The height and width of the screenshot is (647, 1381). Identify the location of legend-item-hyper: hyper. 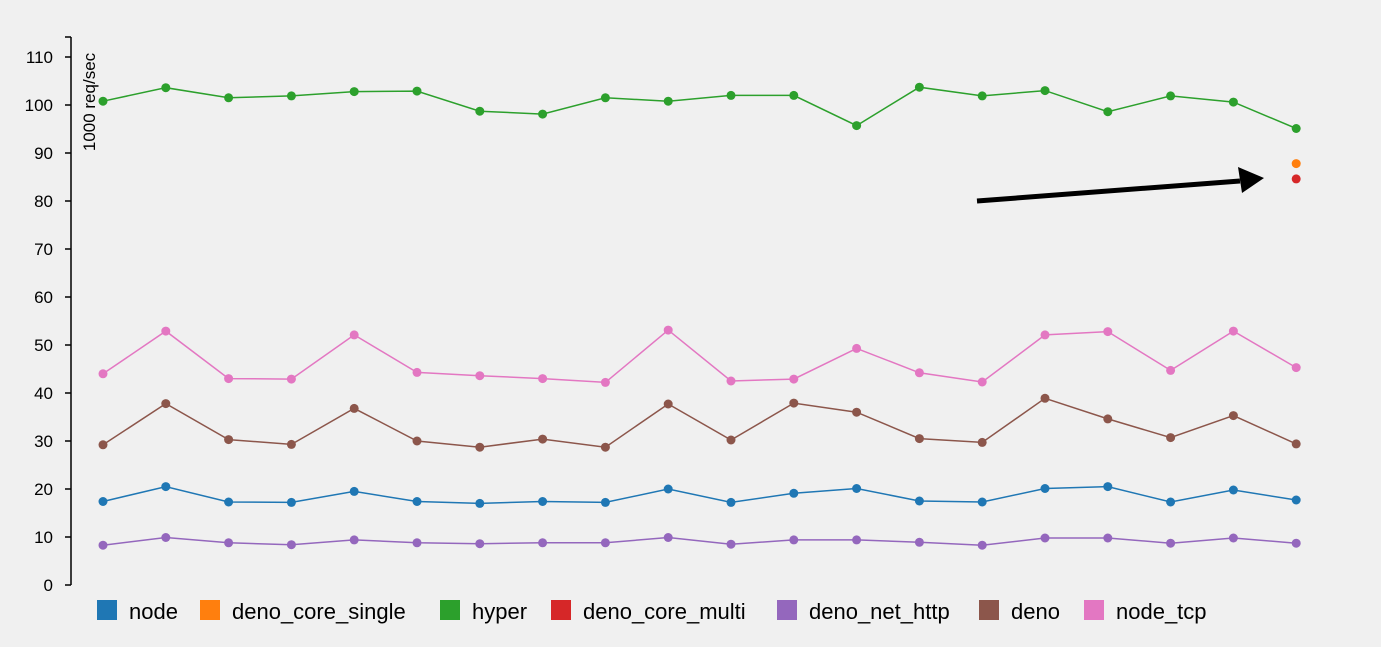
(483, 611).